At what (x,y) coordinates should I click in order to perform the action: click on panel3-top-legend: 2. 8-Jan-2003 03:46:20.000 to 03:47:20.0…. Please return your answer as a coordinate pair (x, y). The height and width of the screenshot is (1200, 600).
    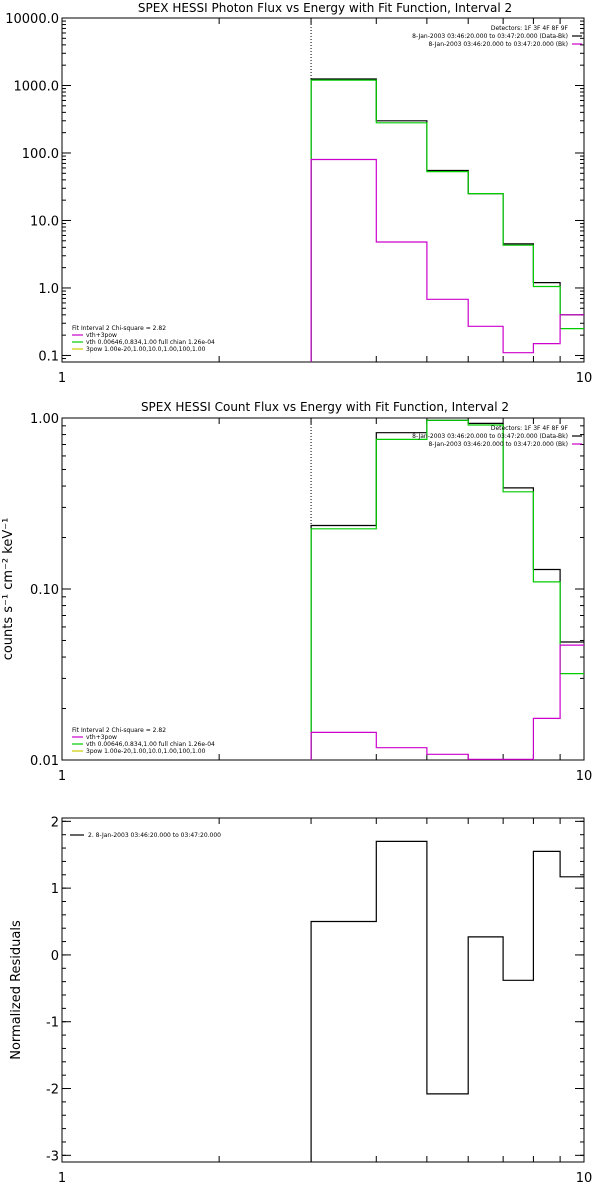
    Looking at the image, I should click on (145, 835).